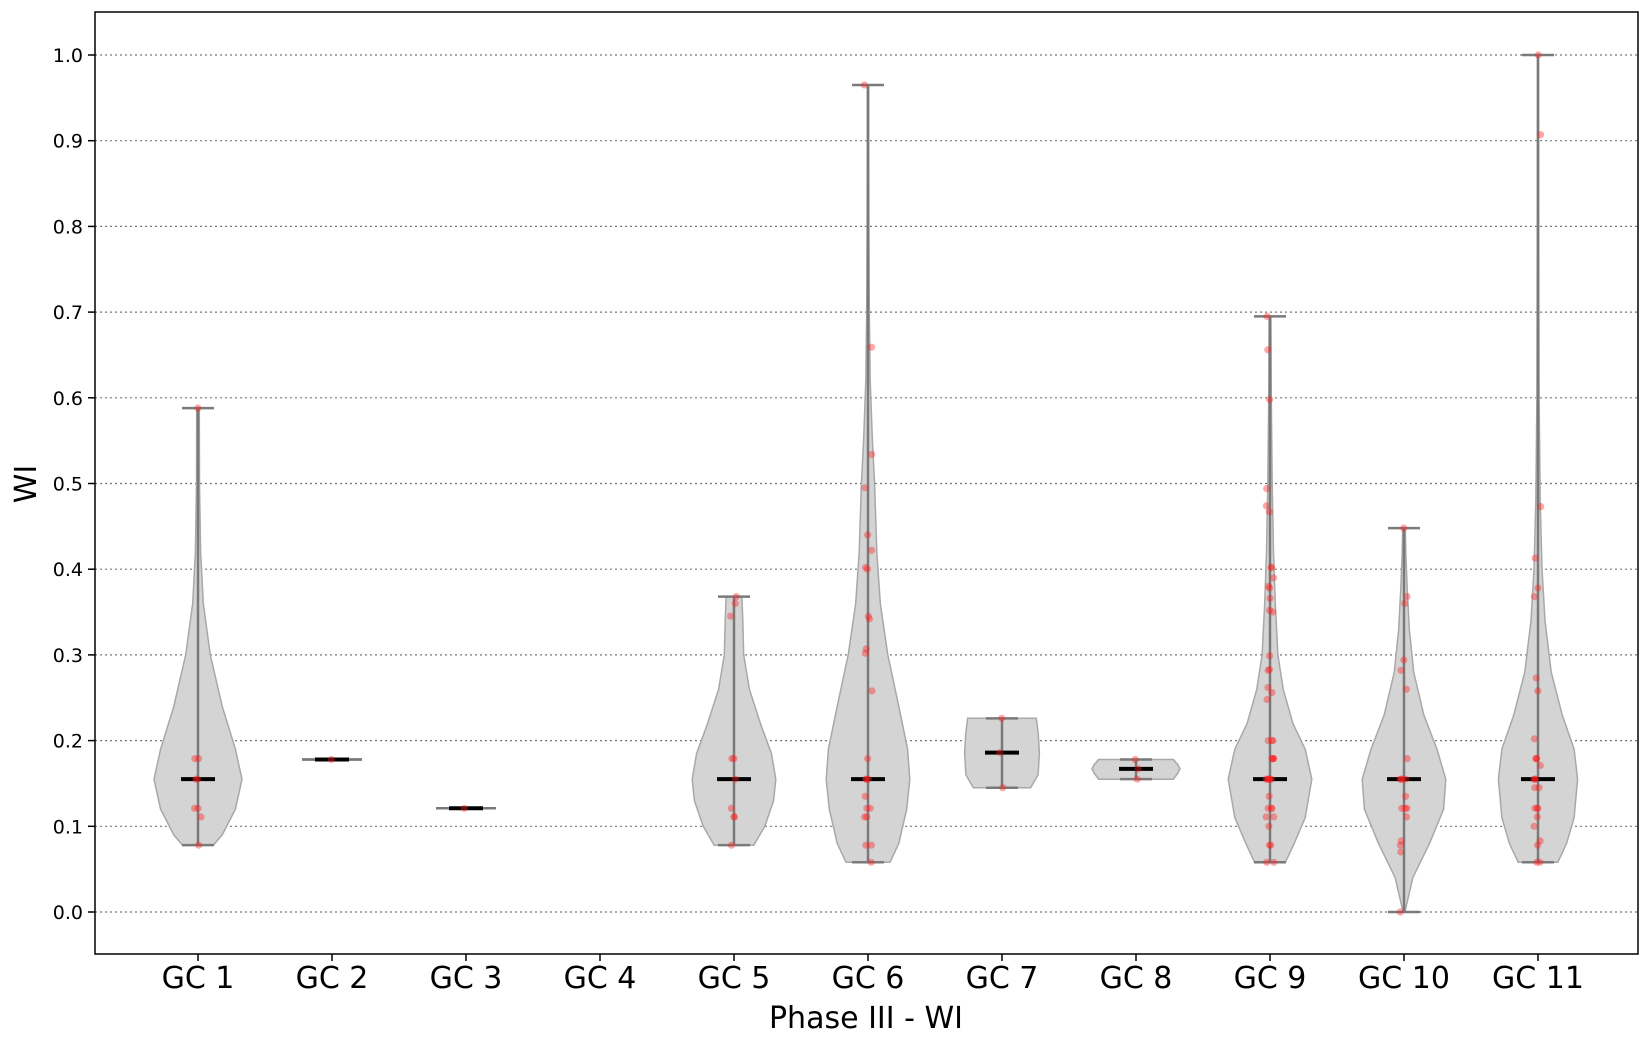 The image size is (1650, 1044). What do you see at coordinates (868, 978) in the screenshot?
I see `x-tick-label: GC 6` at bounding box center [868, 978].